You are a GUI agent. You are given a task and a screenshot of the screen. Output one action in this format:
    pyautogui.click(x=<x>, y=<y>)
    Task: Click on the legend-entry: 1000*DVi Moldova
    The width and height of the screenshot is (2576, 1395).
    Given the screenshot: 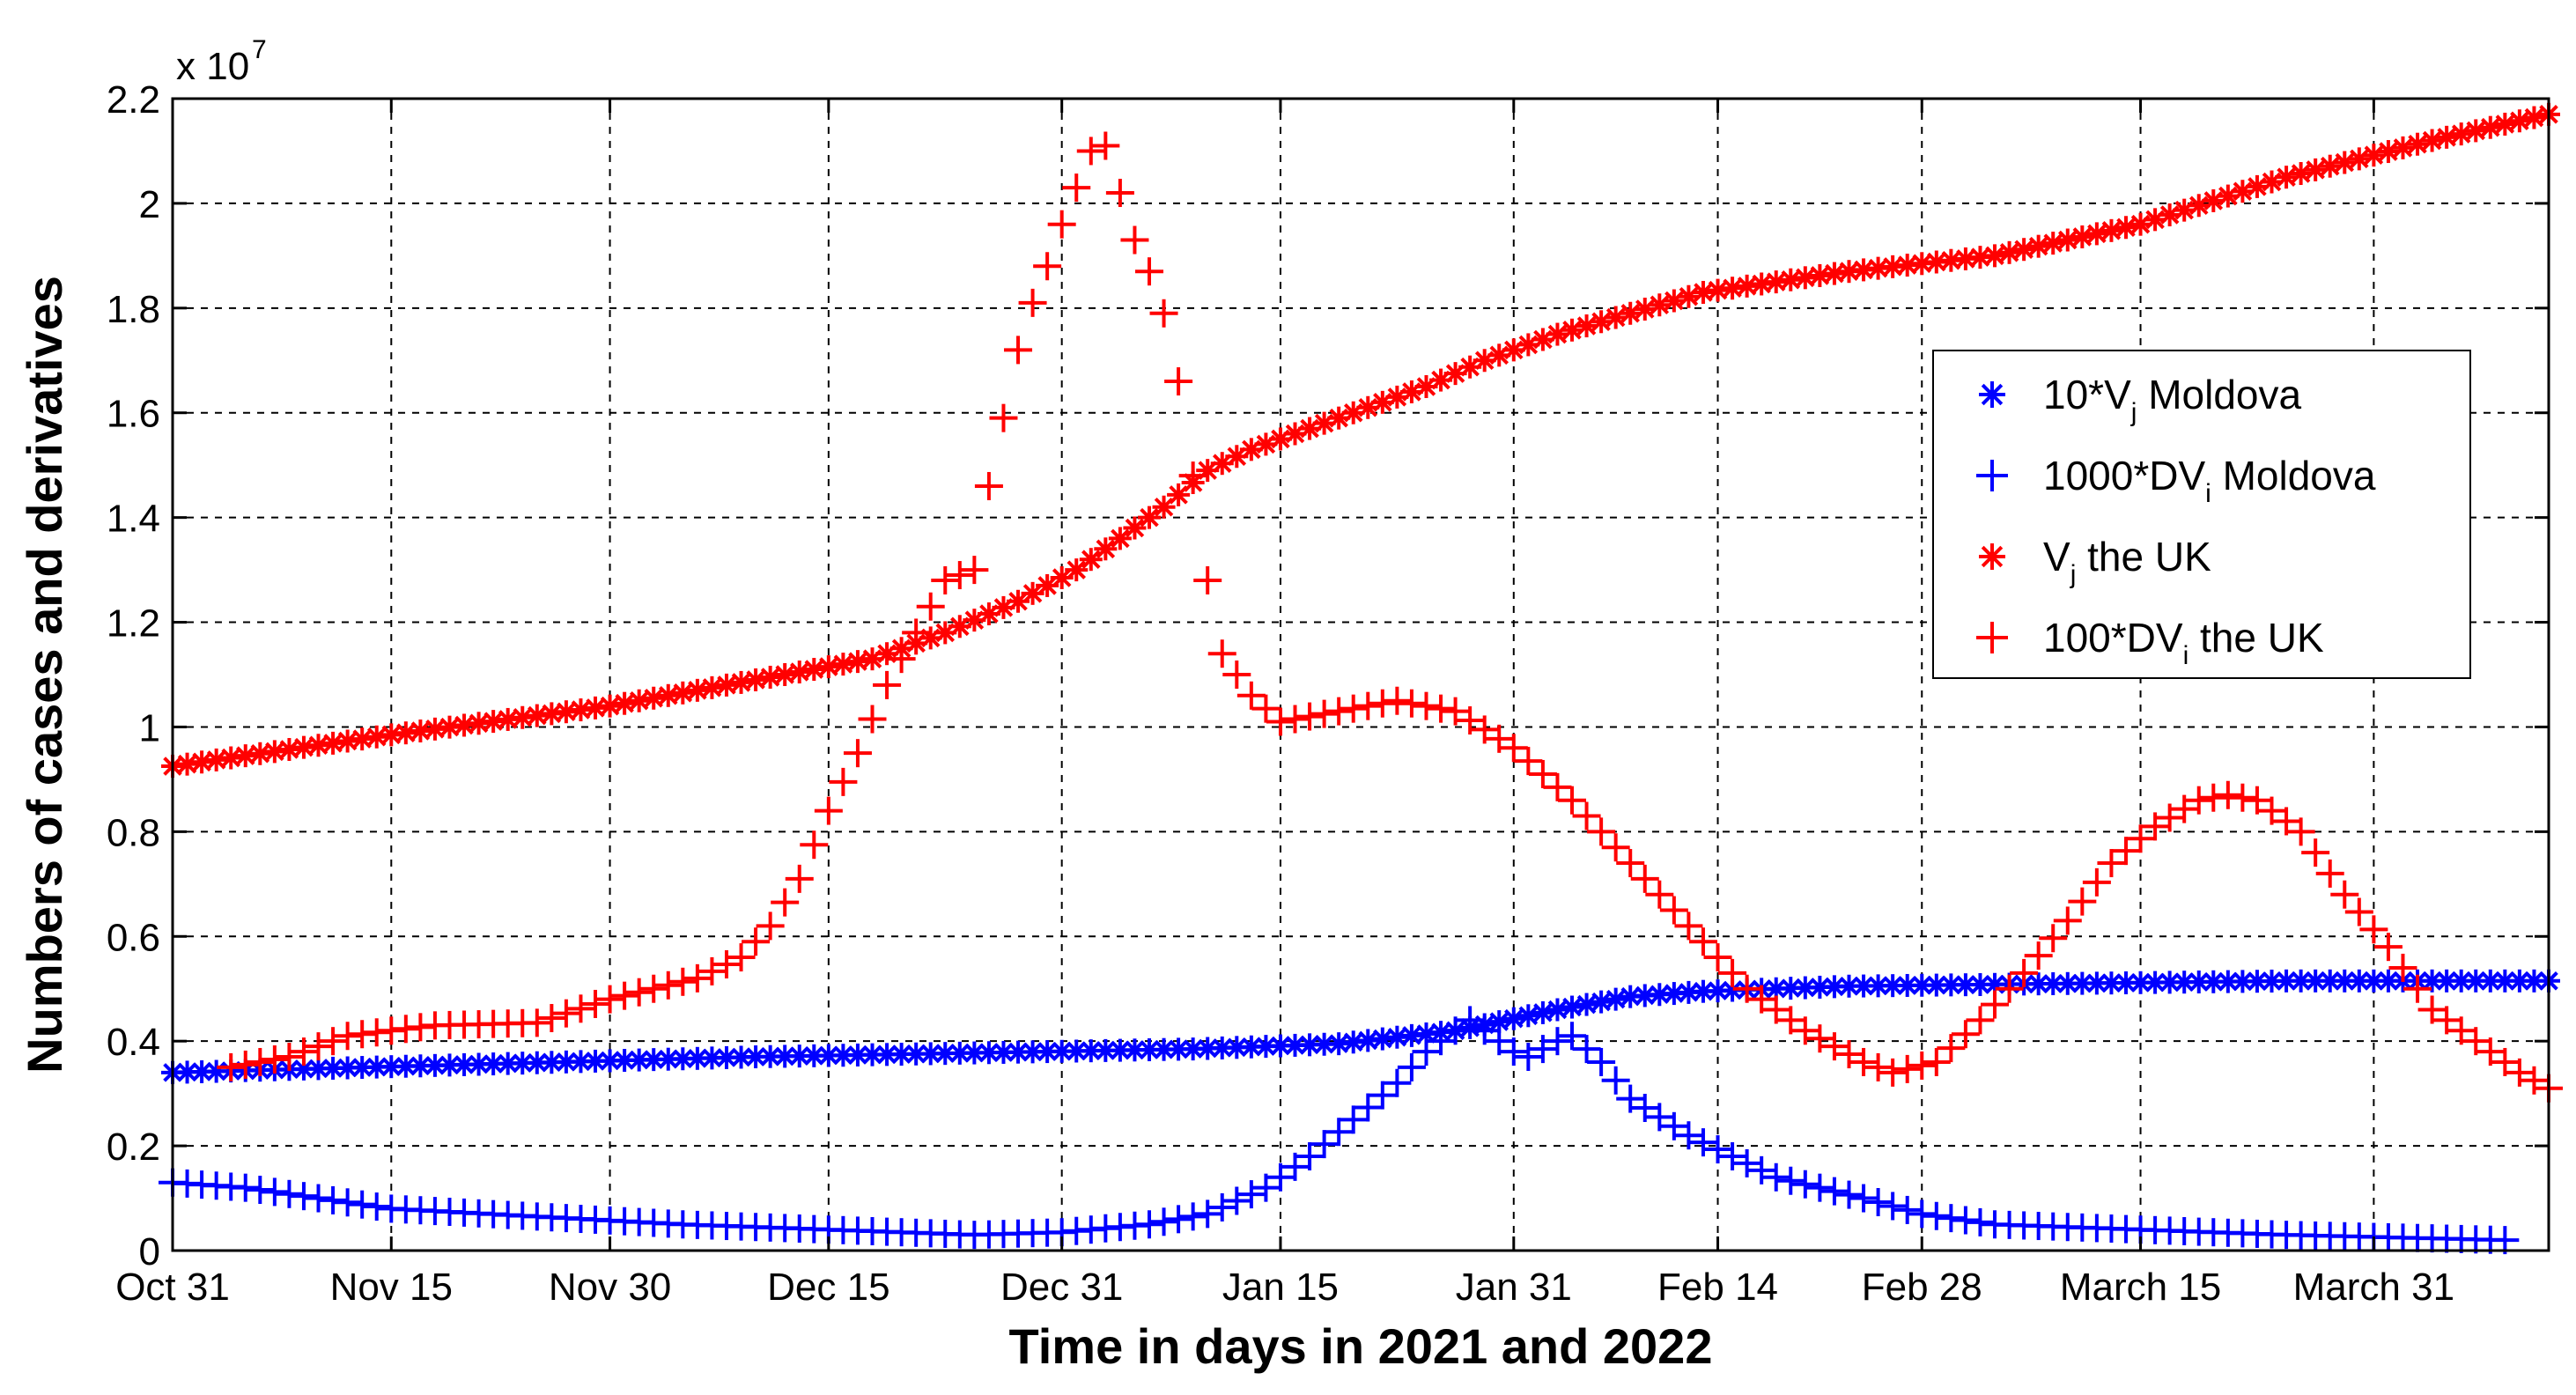 What is the action you would take?
    pyautogui.click(x=2176, y=481)
    